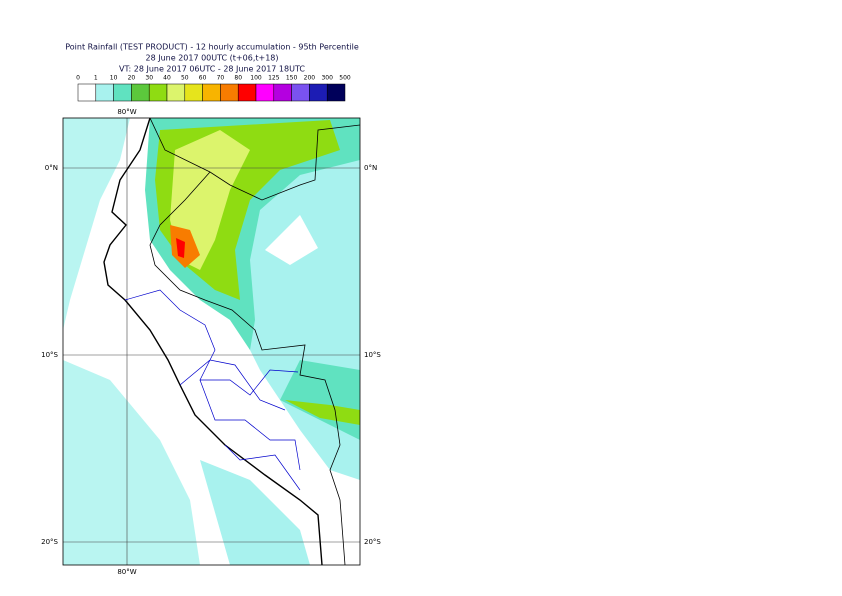  I want to click on legend-label: 40, so click(167, 78).